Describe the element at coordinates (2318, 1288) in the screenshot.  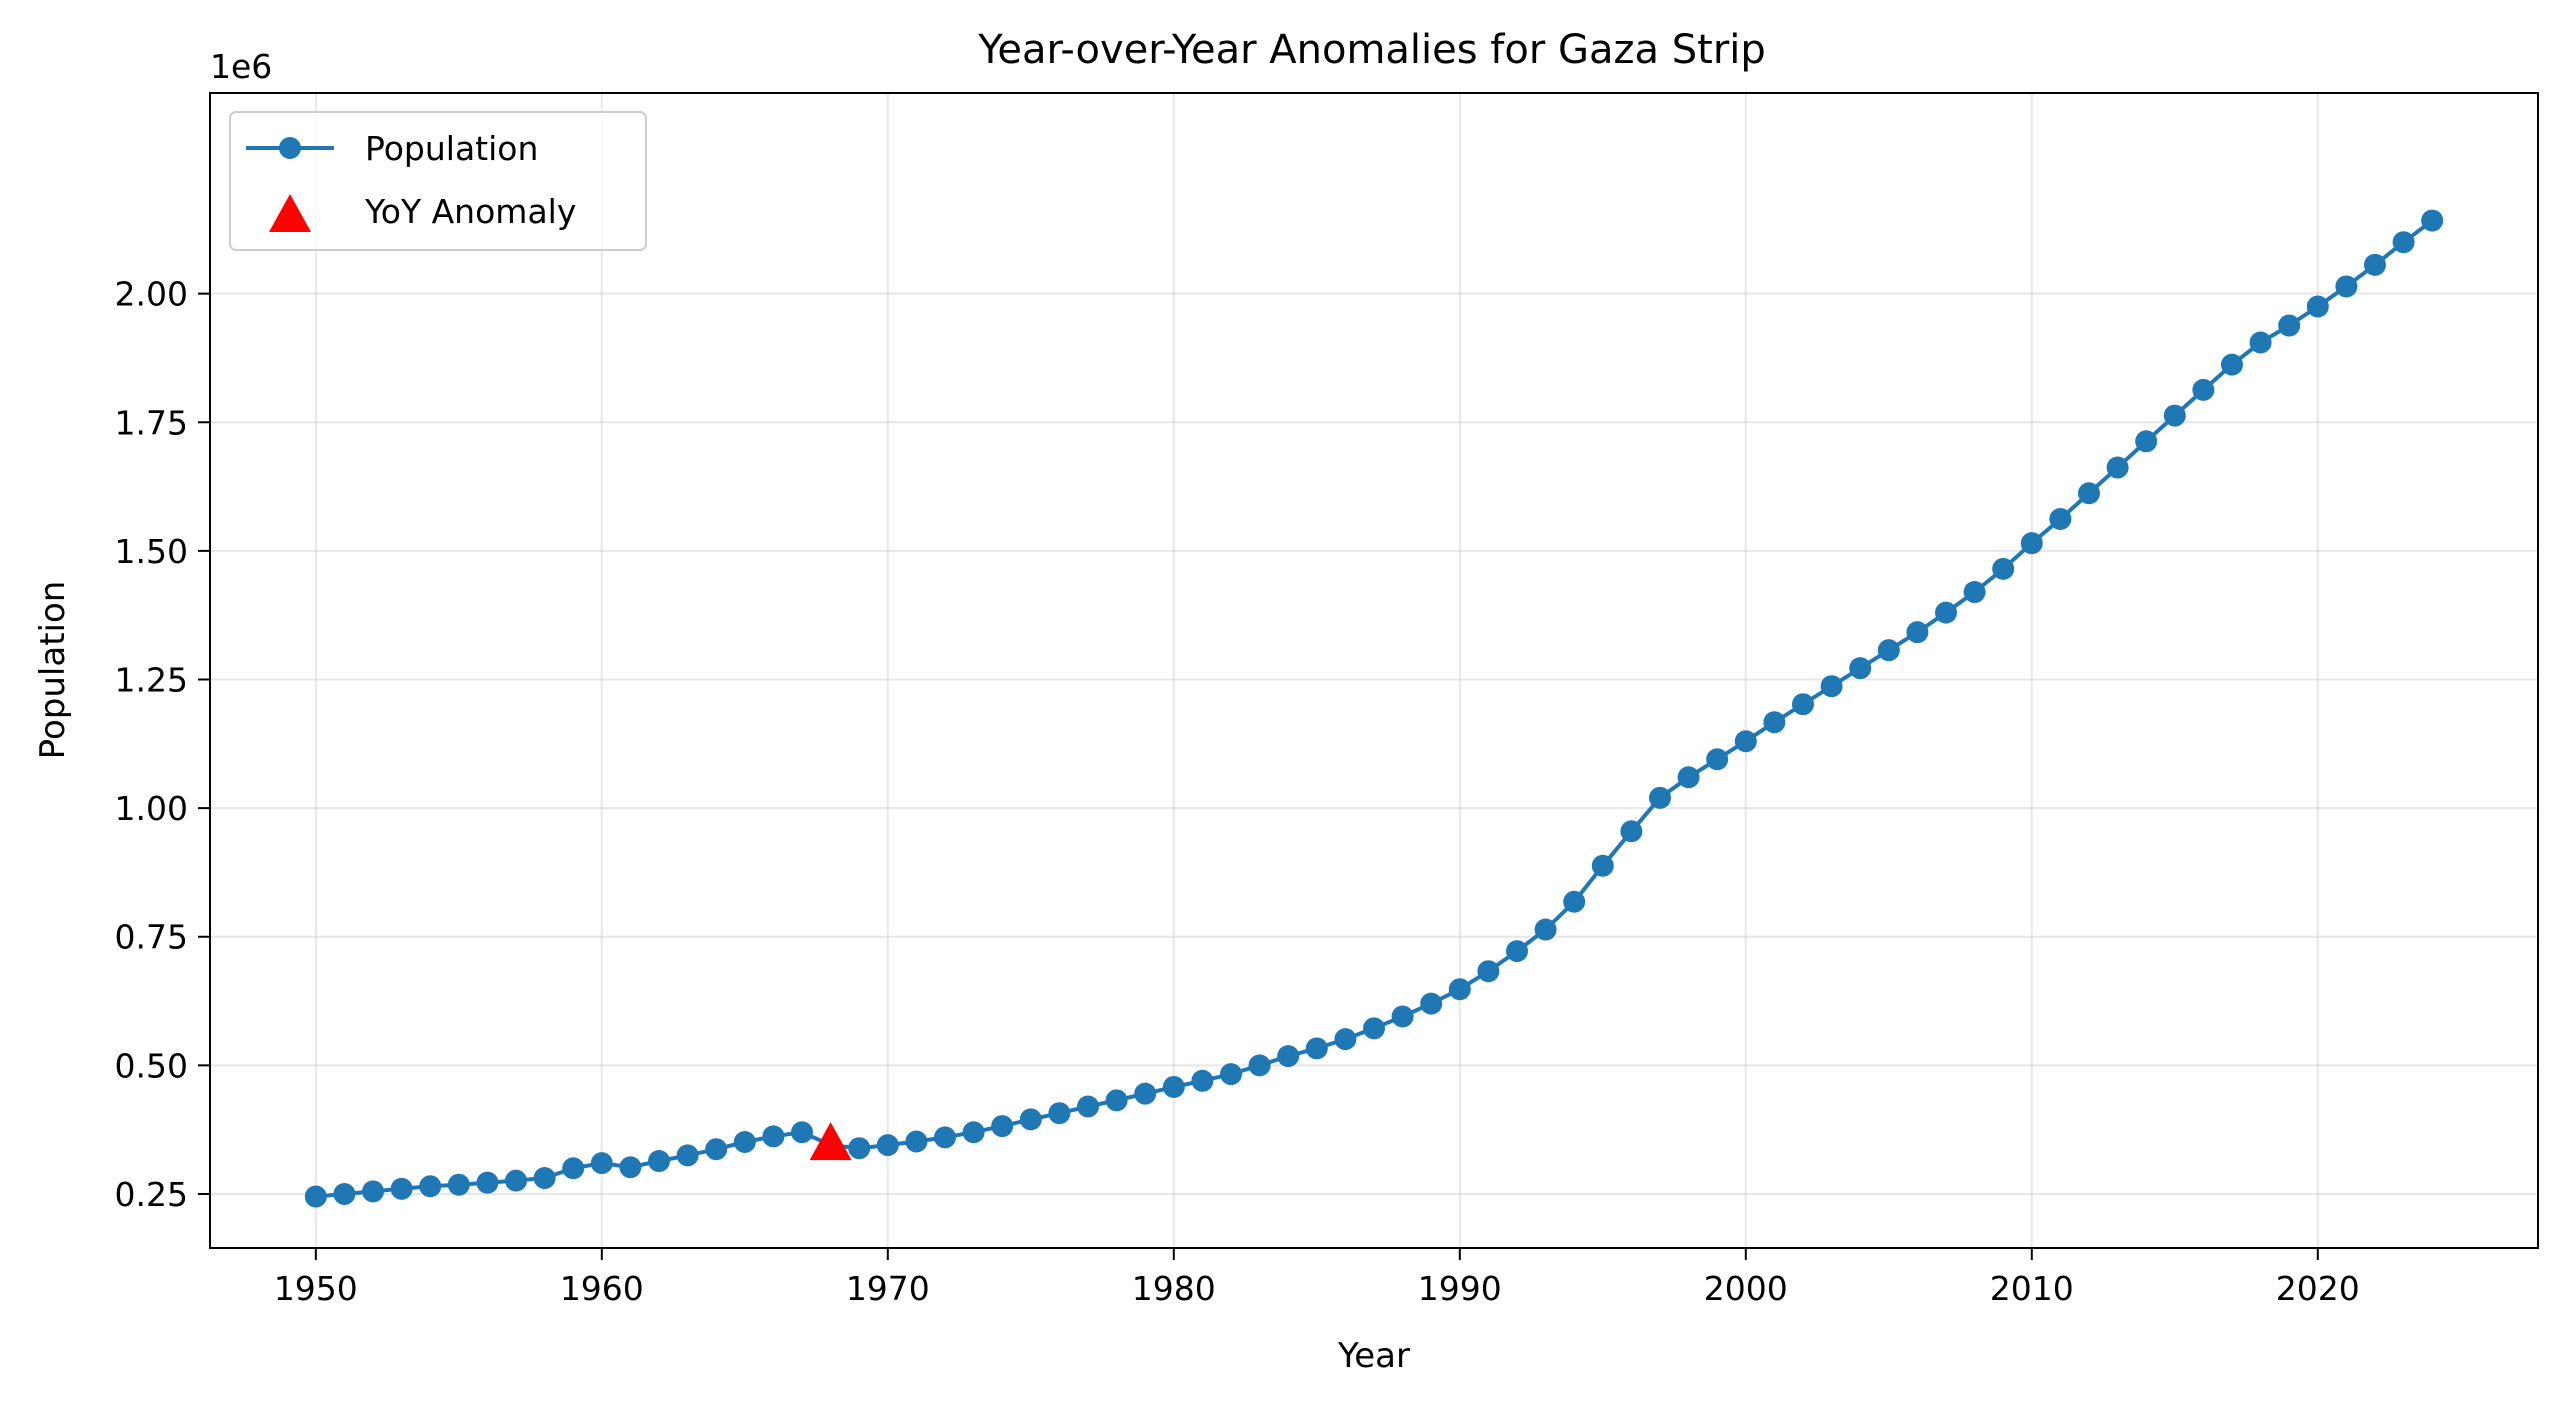
I see `x-tick-label: 2020` at that location.